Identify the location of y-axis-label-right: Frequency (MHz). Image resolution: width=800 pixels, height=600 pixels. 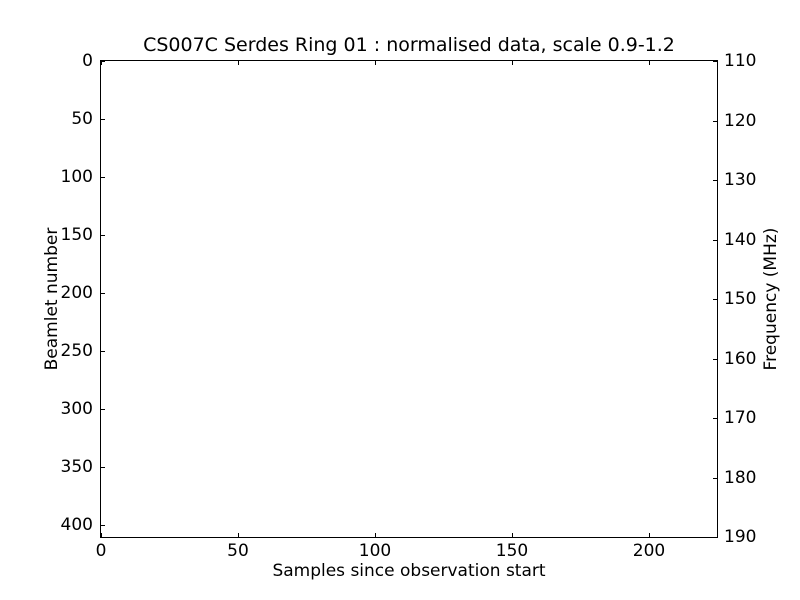
(771, 299).